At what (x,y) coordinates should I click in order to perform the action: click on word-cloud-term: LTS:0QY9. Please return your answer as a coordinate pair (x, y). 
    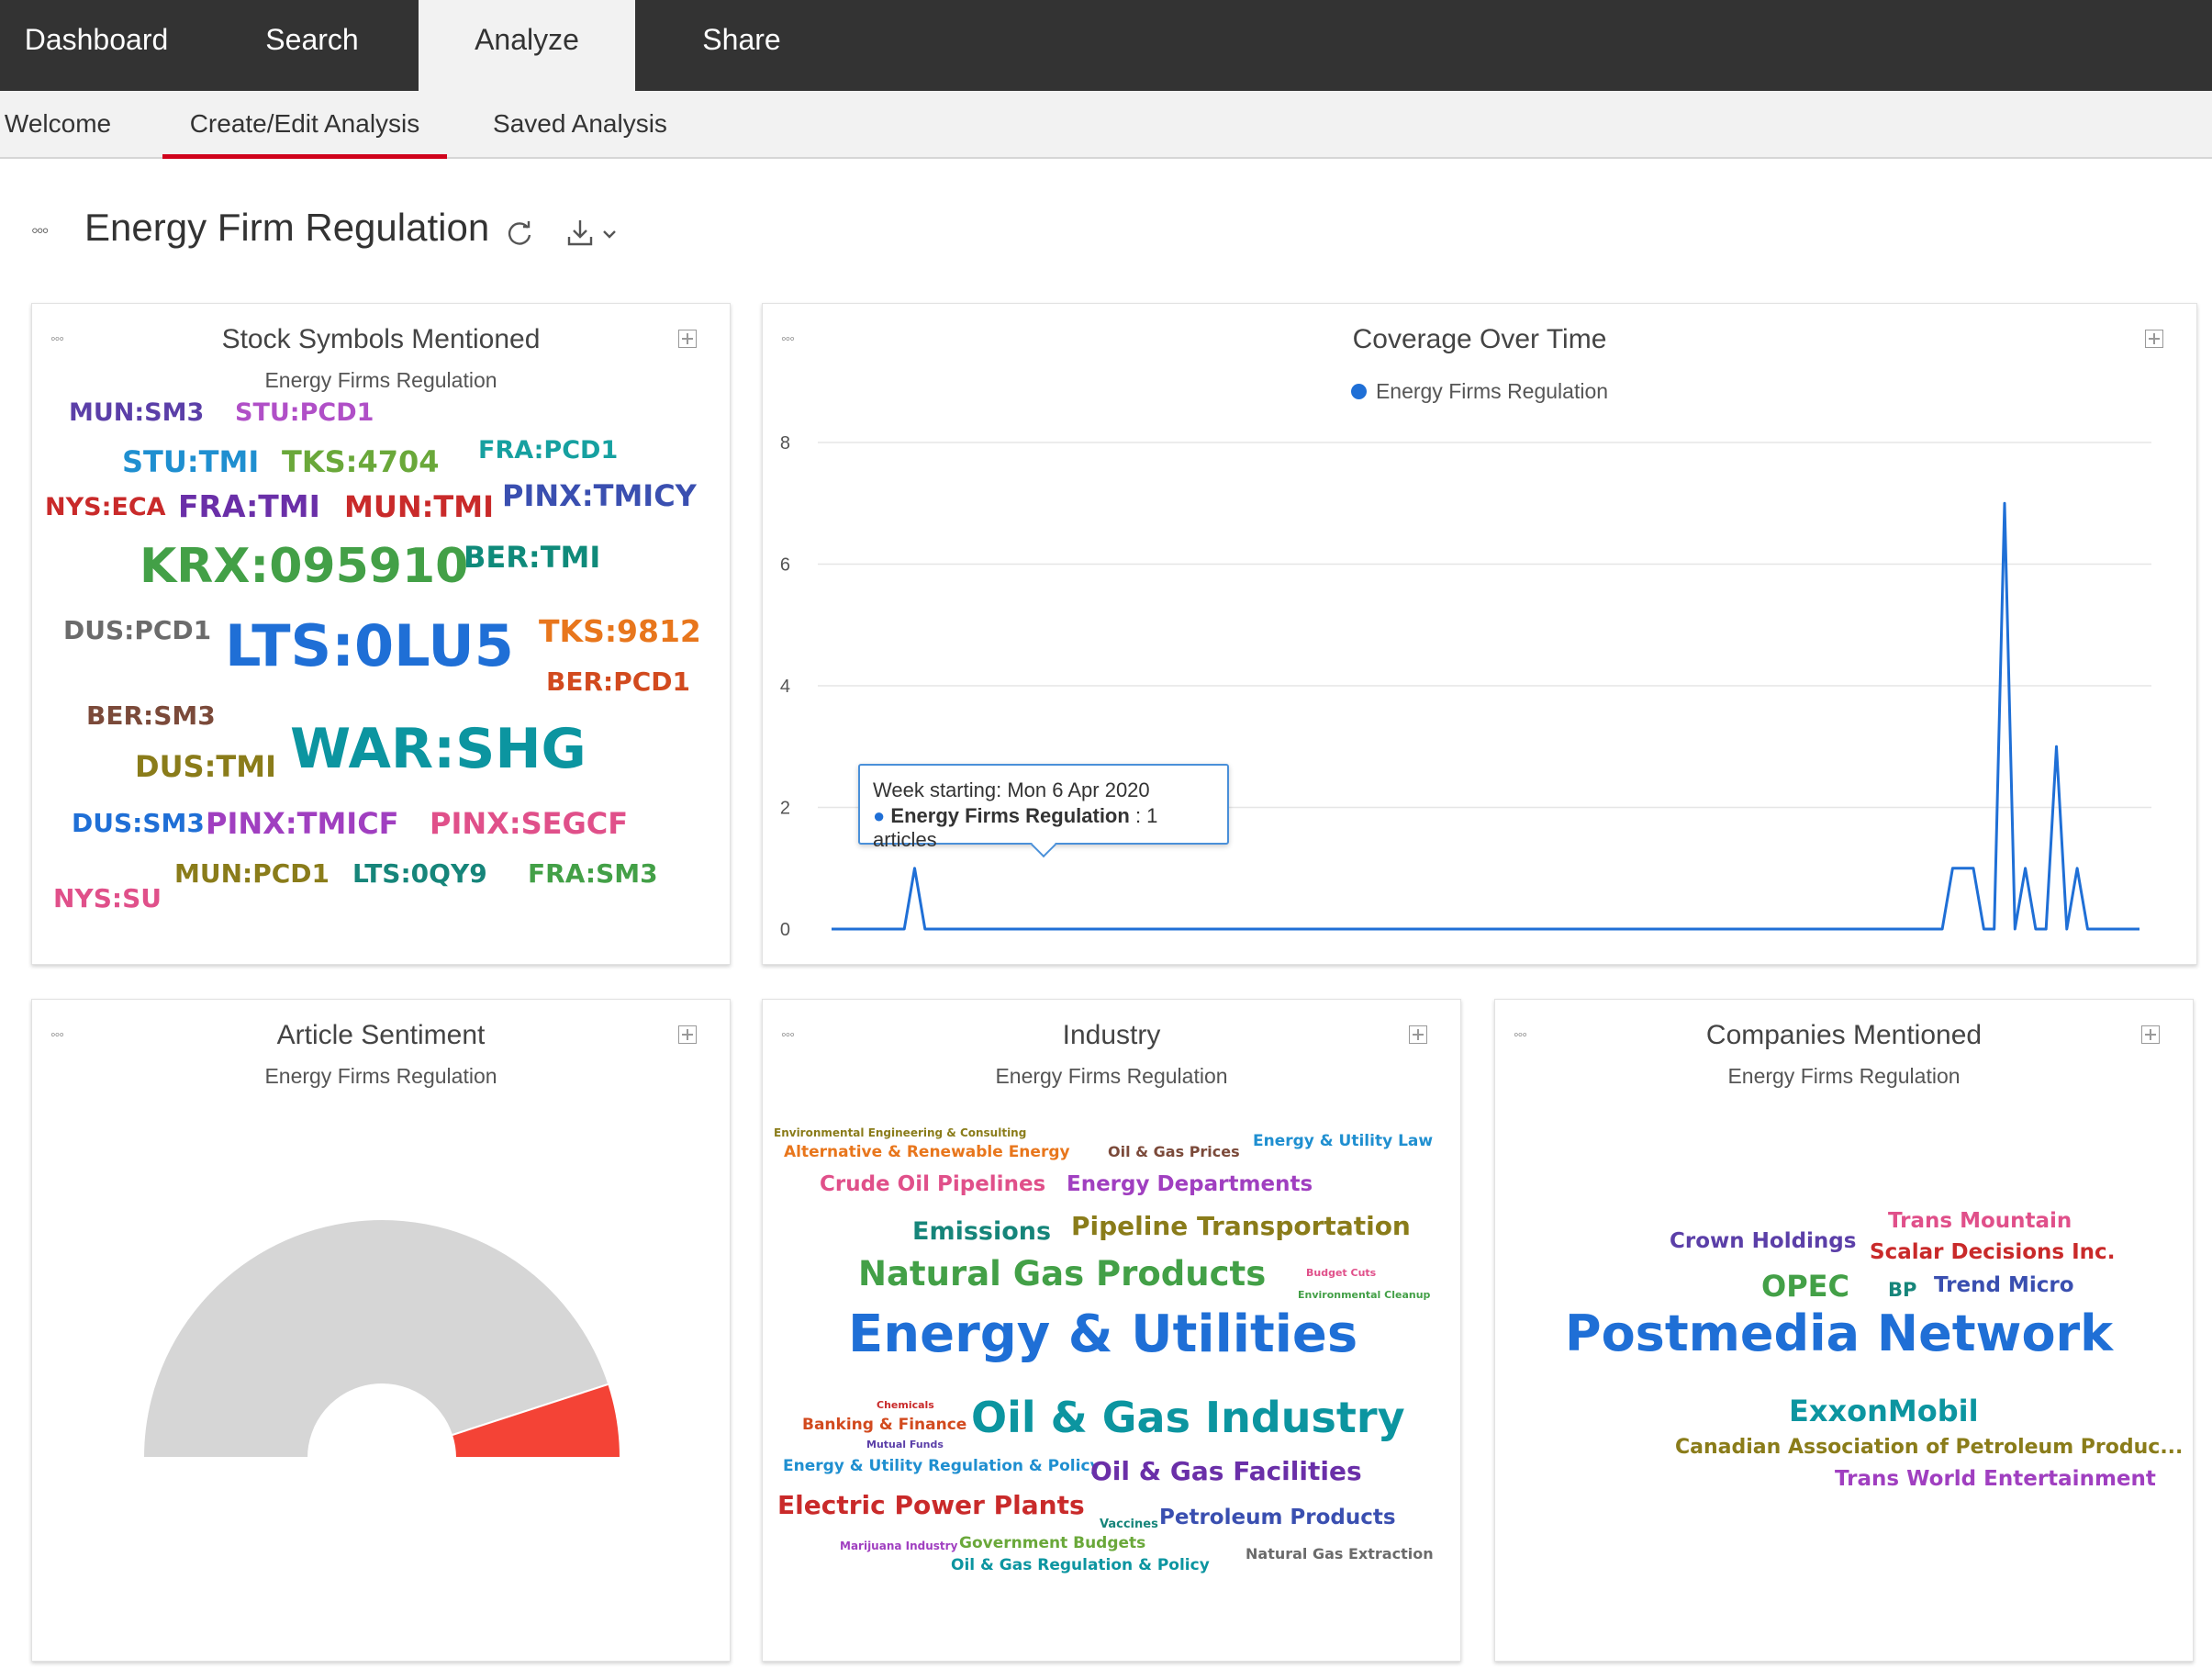
    Looking at the image, I should click on (419, 873).